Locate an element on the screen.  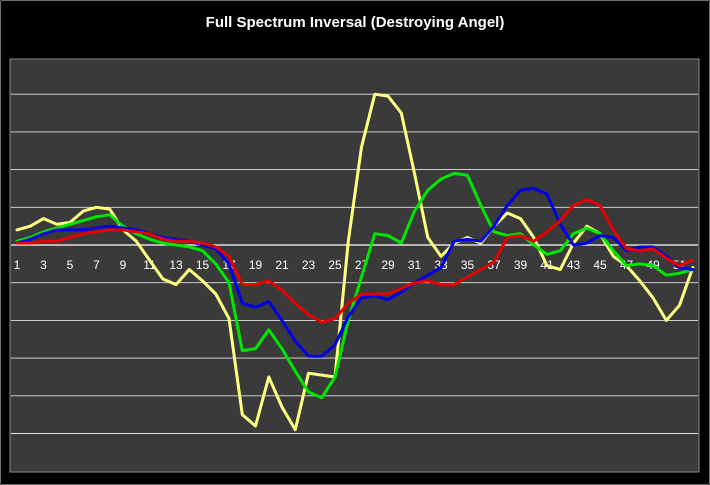
x-tick-label: 39 is located at coordinates (521, 265).